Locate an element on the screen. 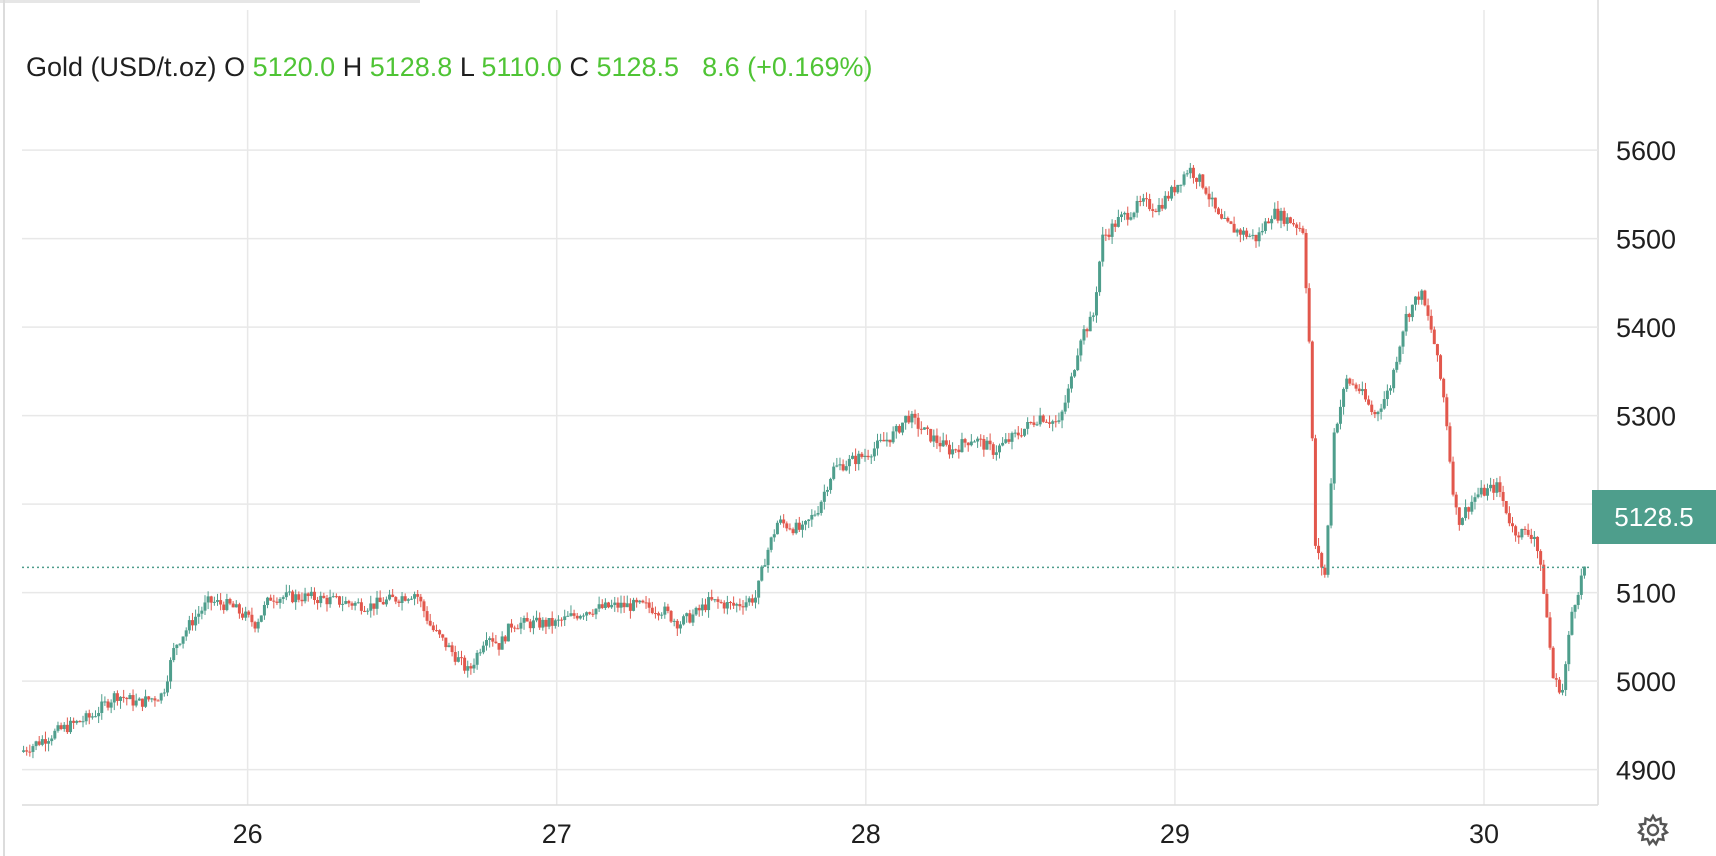 The width and height of the screenshot is (1716, 856). last-price-tag: 5128.5 is located at coordinates (1654, 517).